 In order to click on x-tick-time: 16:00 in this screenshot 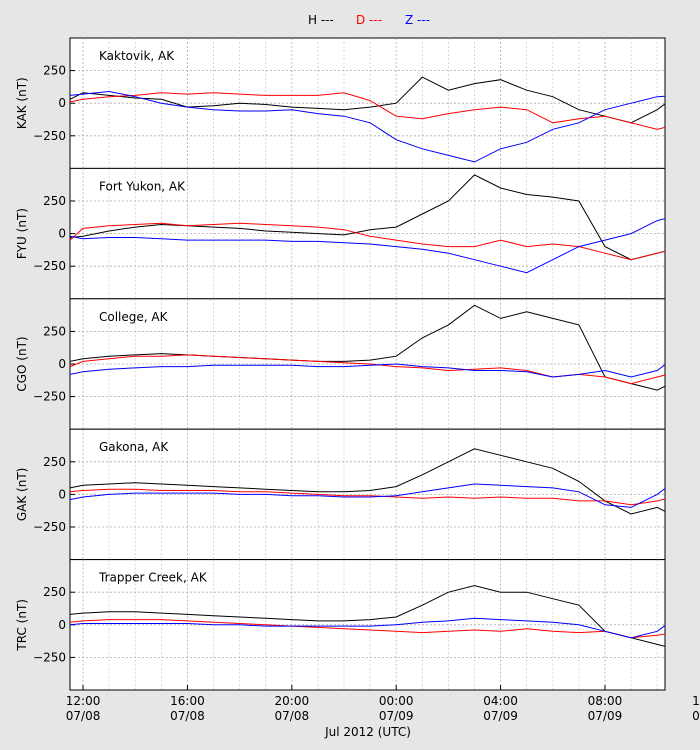, I will do `click(187, 701)`.